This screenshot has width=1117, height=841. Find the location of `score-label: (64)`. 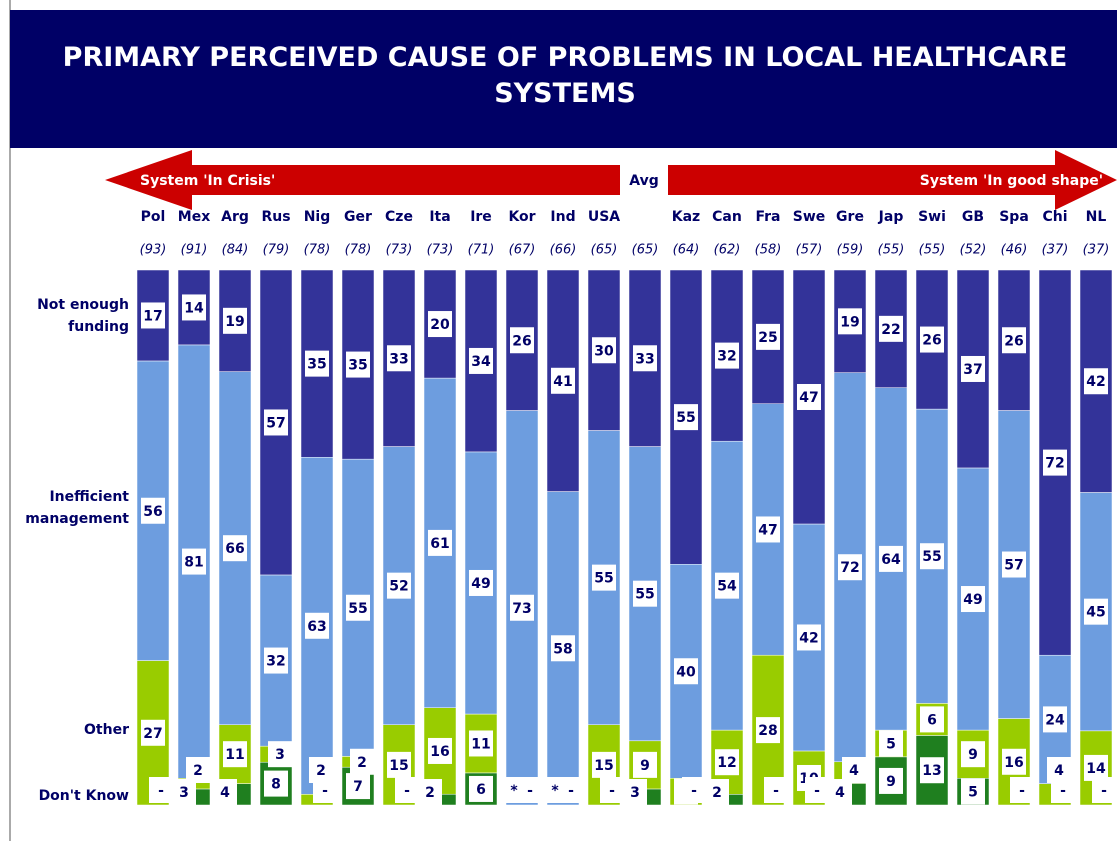

score-label: (64) is located at coordinates (686, 250).